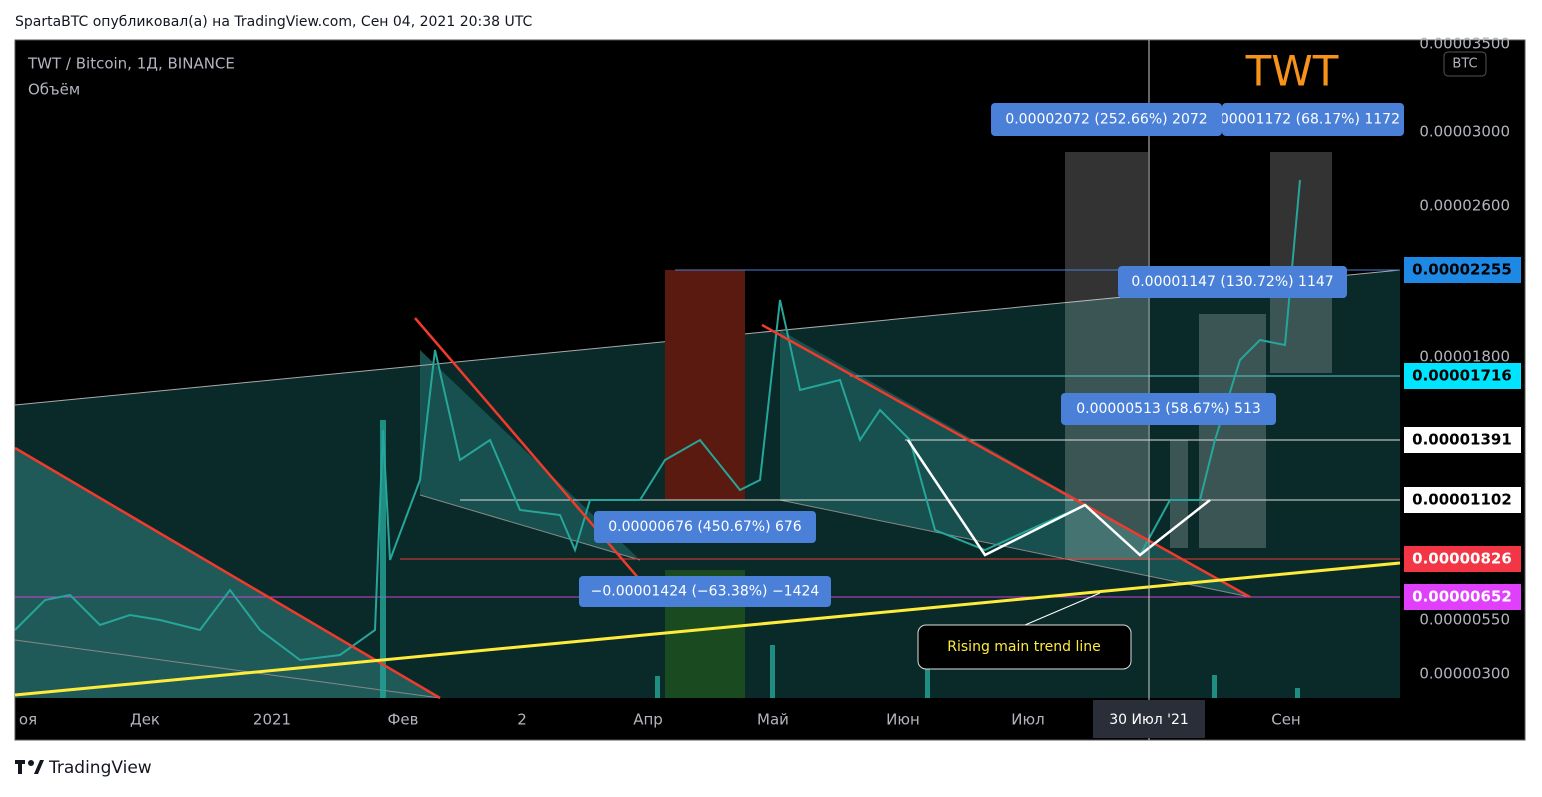 This screenshot has height=797, width=1542. What do you see at coordinates (1062, 609) in the screenshot?
I see `callout-pointer` at bounding box center [1062, 609].